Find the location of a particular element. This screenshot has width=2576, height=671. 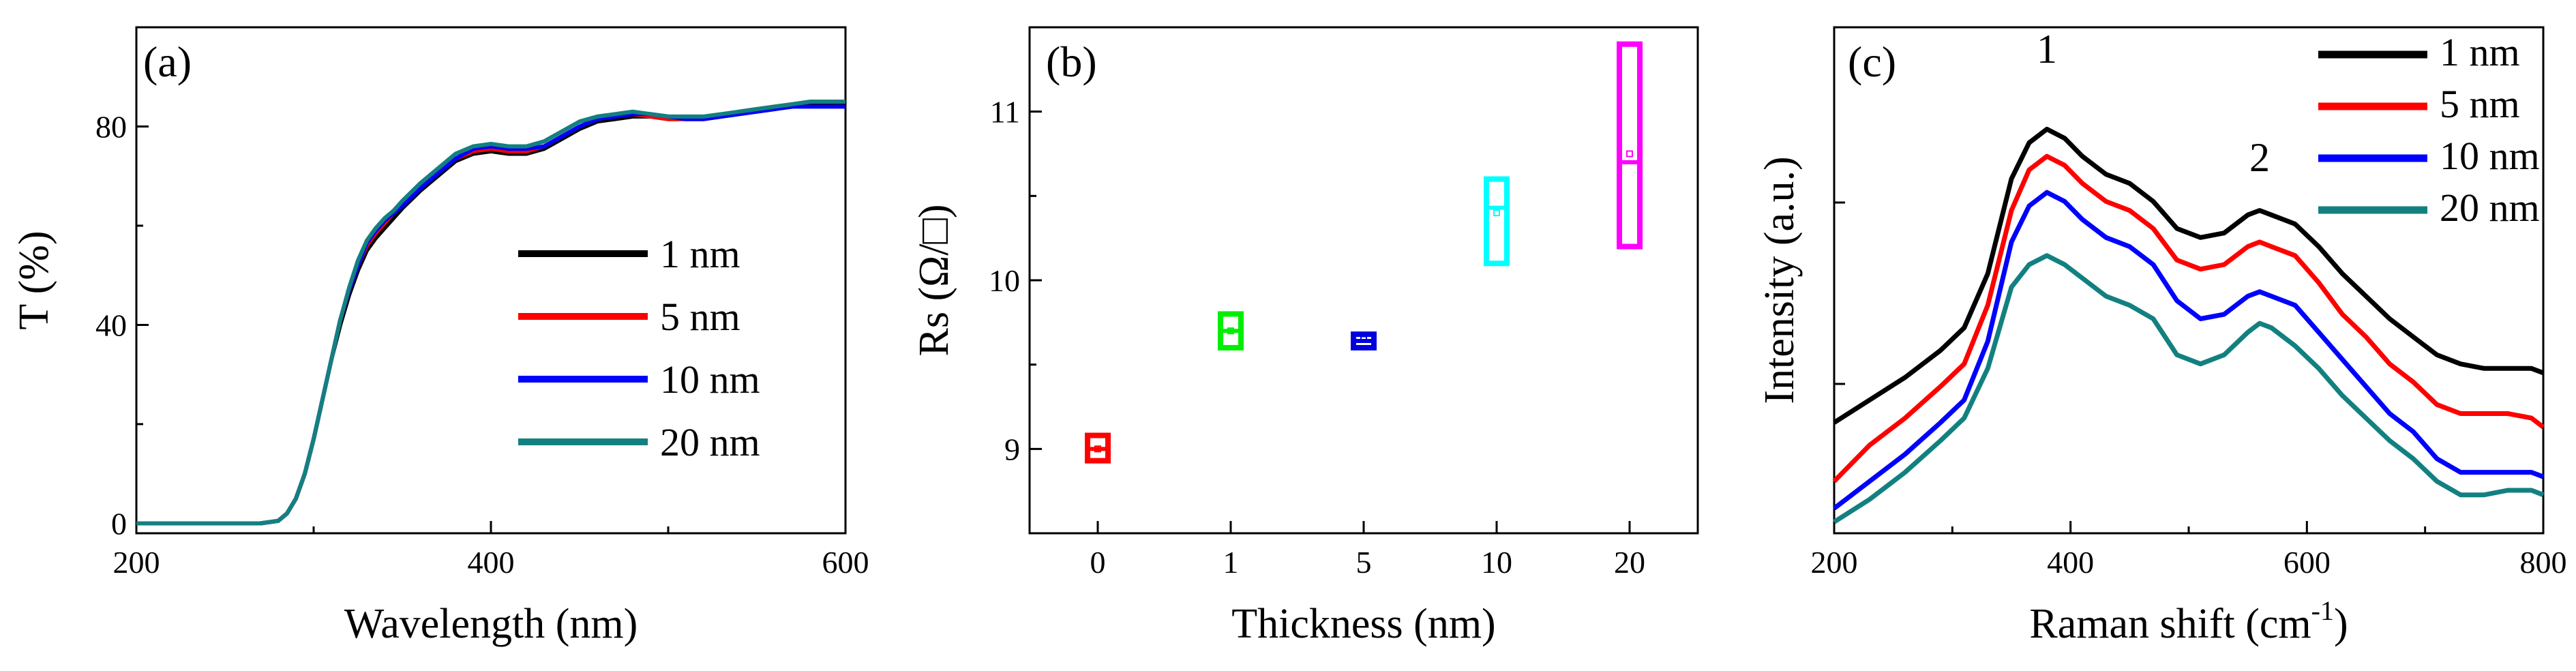

x-axis-label: Raman shift (cm-1) is located at coordinates (2188, 621).